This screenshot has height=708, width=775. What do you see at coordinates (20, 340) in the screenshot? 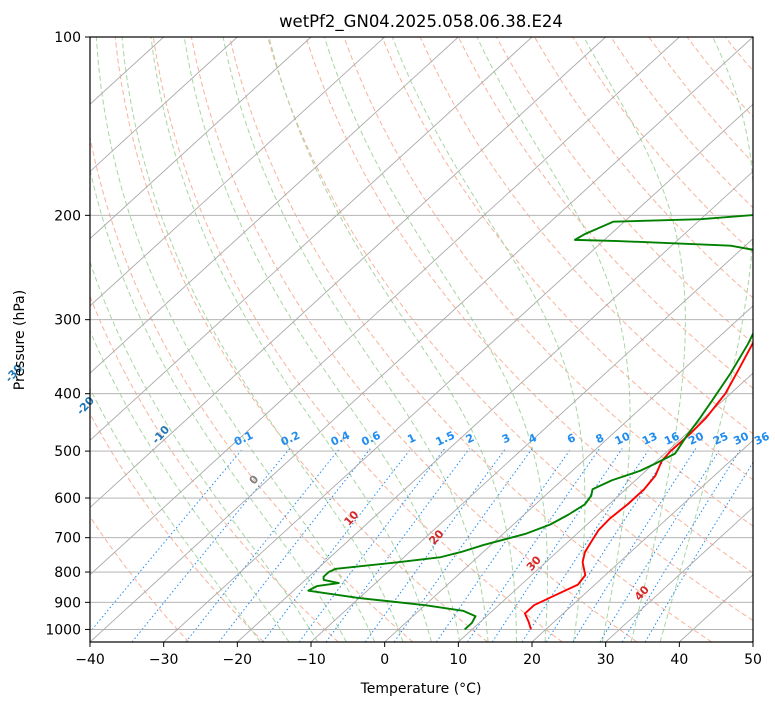
I see `y-axis-label: Pressure (hPa)` at bounding box center [20, 340].